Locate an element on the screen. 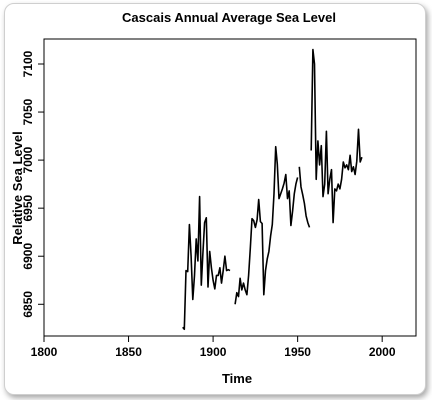  y-tick-label-7050: 7050 is located at coordinates (28, 111).